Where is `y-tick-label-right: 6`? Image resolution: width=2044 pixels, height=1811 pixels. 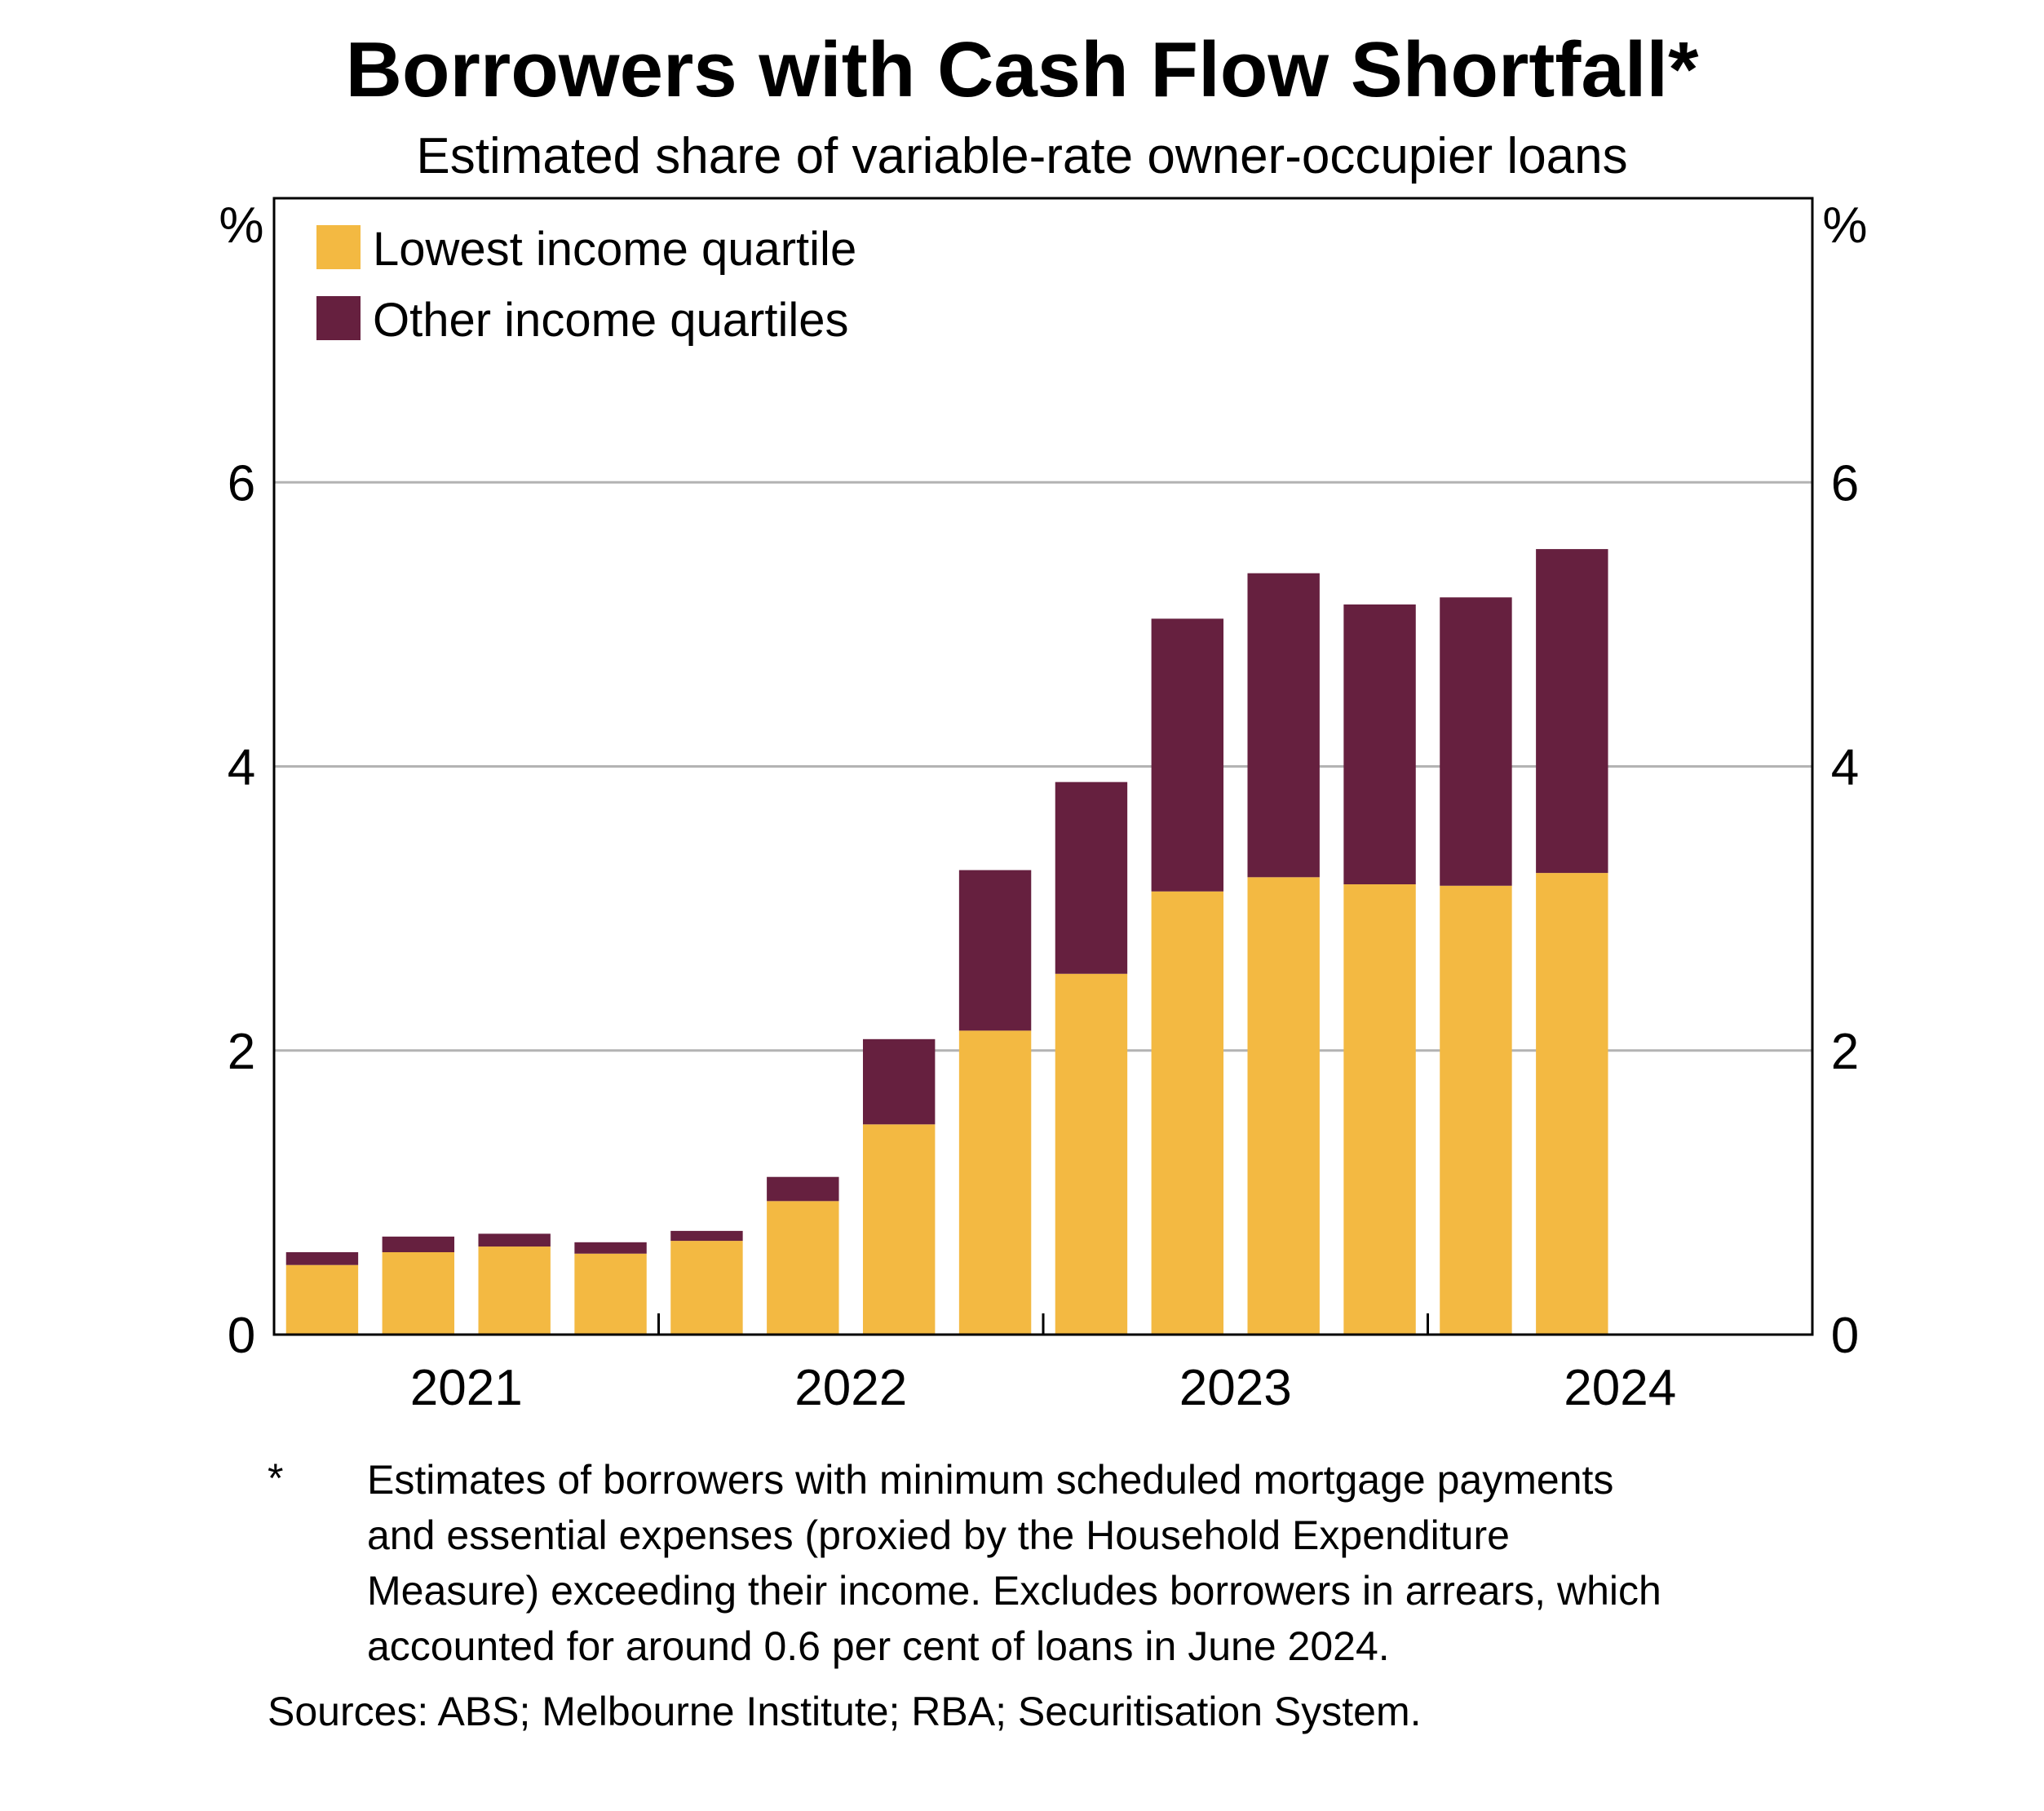
y-tick-label-right: 6 is located at coordinates (1845, 483).